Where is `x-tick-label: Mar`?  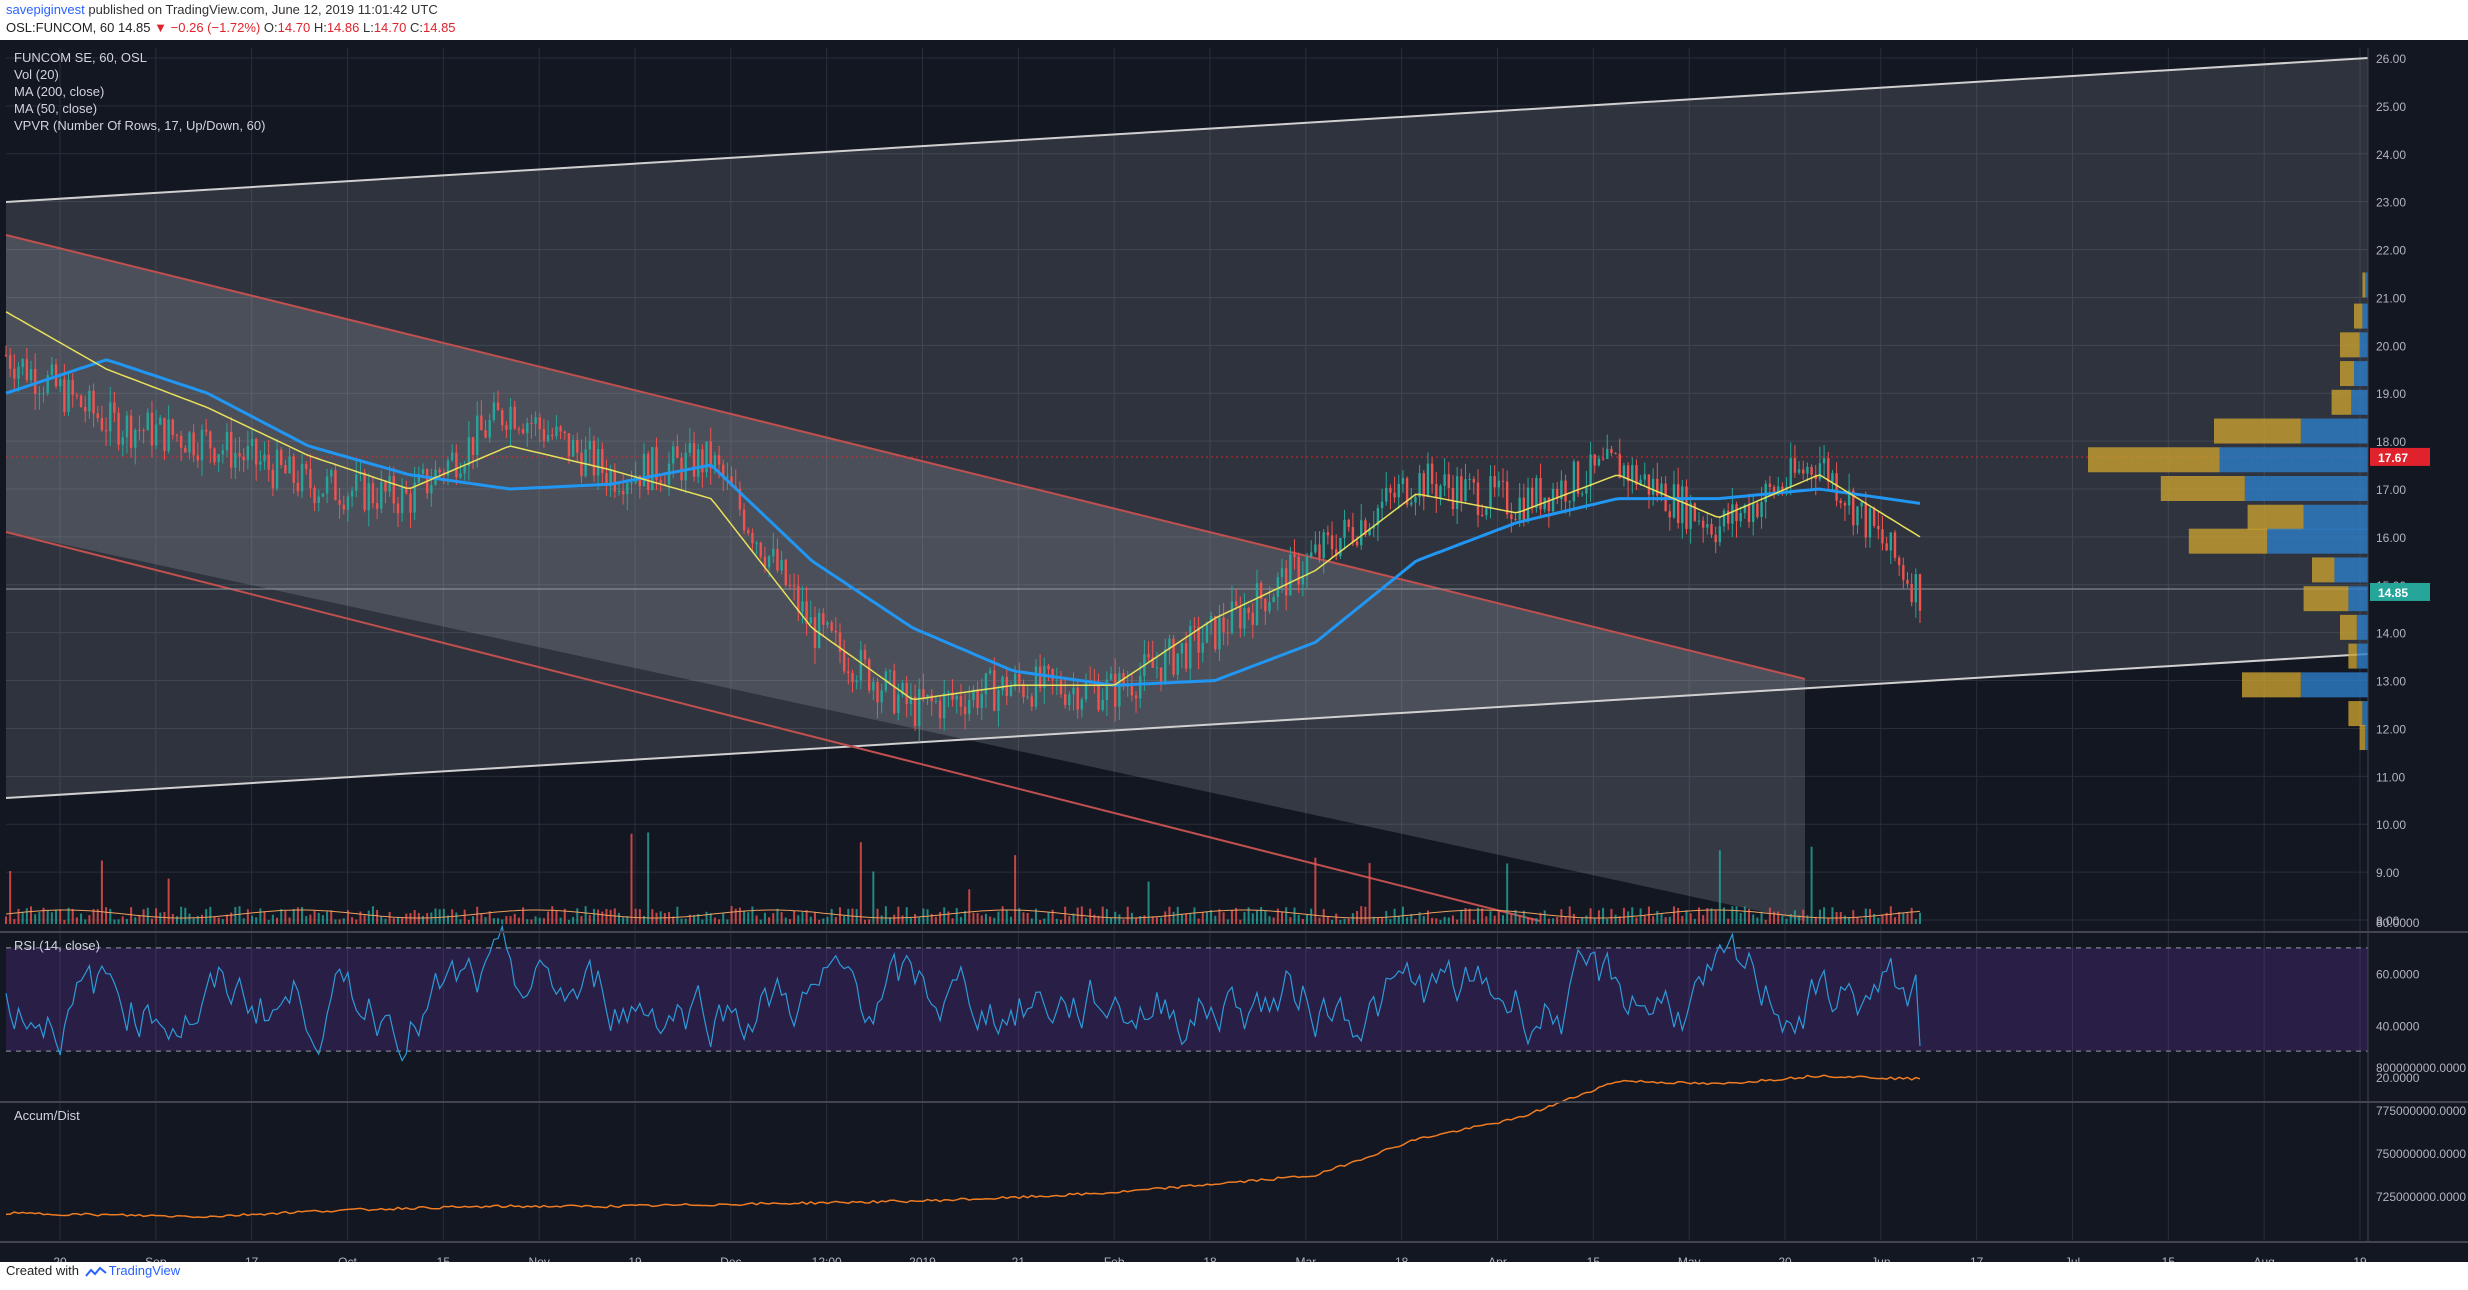 x-tick-label: Mar is located at coordinates (1305, 1258).